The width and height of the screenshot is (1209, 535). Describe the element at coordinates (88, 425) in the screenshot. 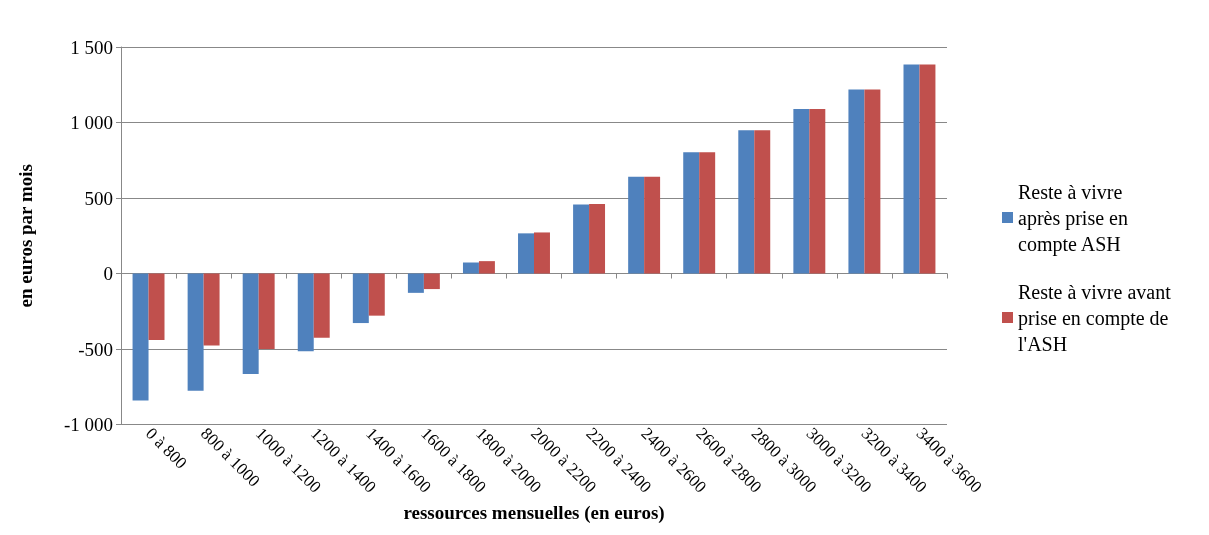

I see `y-tick-label: -1 000` at that location.